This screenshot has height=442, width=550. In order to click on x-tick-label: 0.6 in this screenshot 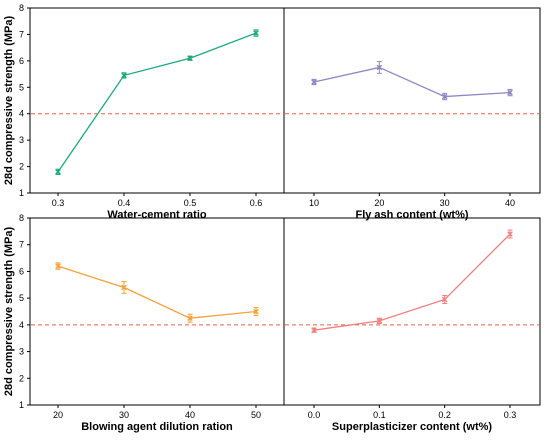, I will do `click(256, 203)`.